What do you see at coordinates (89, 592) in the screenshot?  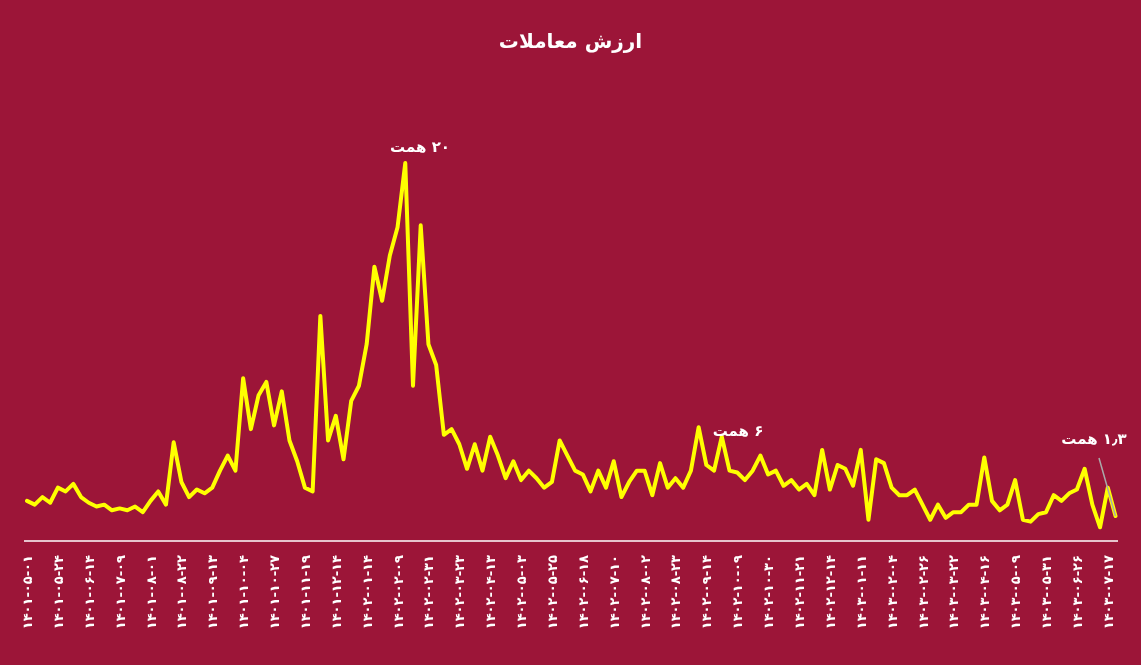 I see `x-tick-label: ۱۴۰۱-۰۶-۱۴` at bounding box center [89, 592].